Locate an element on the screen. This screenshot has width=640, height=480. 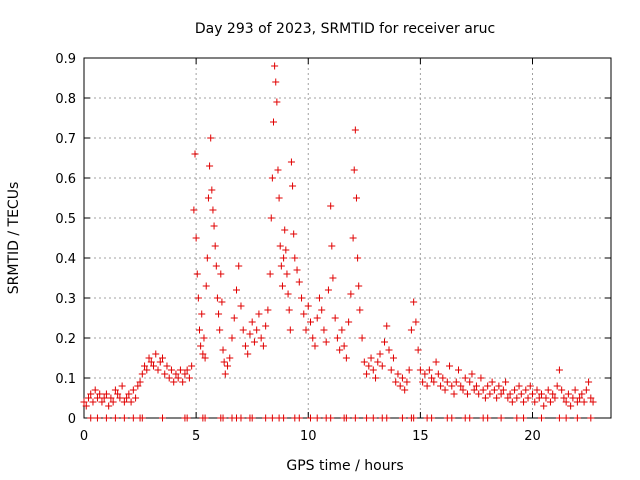
y-tick-label: 0.7 is located at coordinates (65, 139).